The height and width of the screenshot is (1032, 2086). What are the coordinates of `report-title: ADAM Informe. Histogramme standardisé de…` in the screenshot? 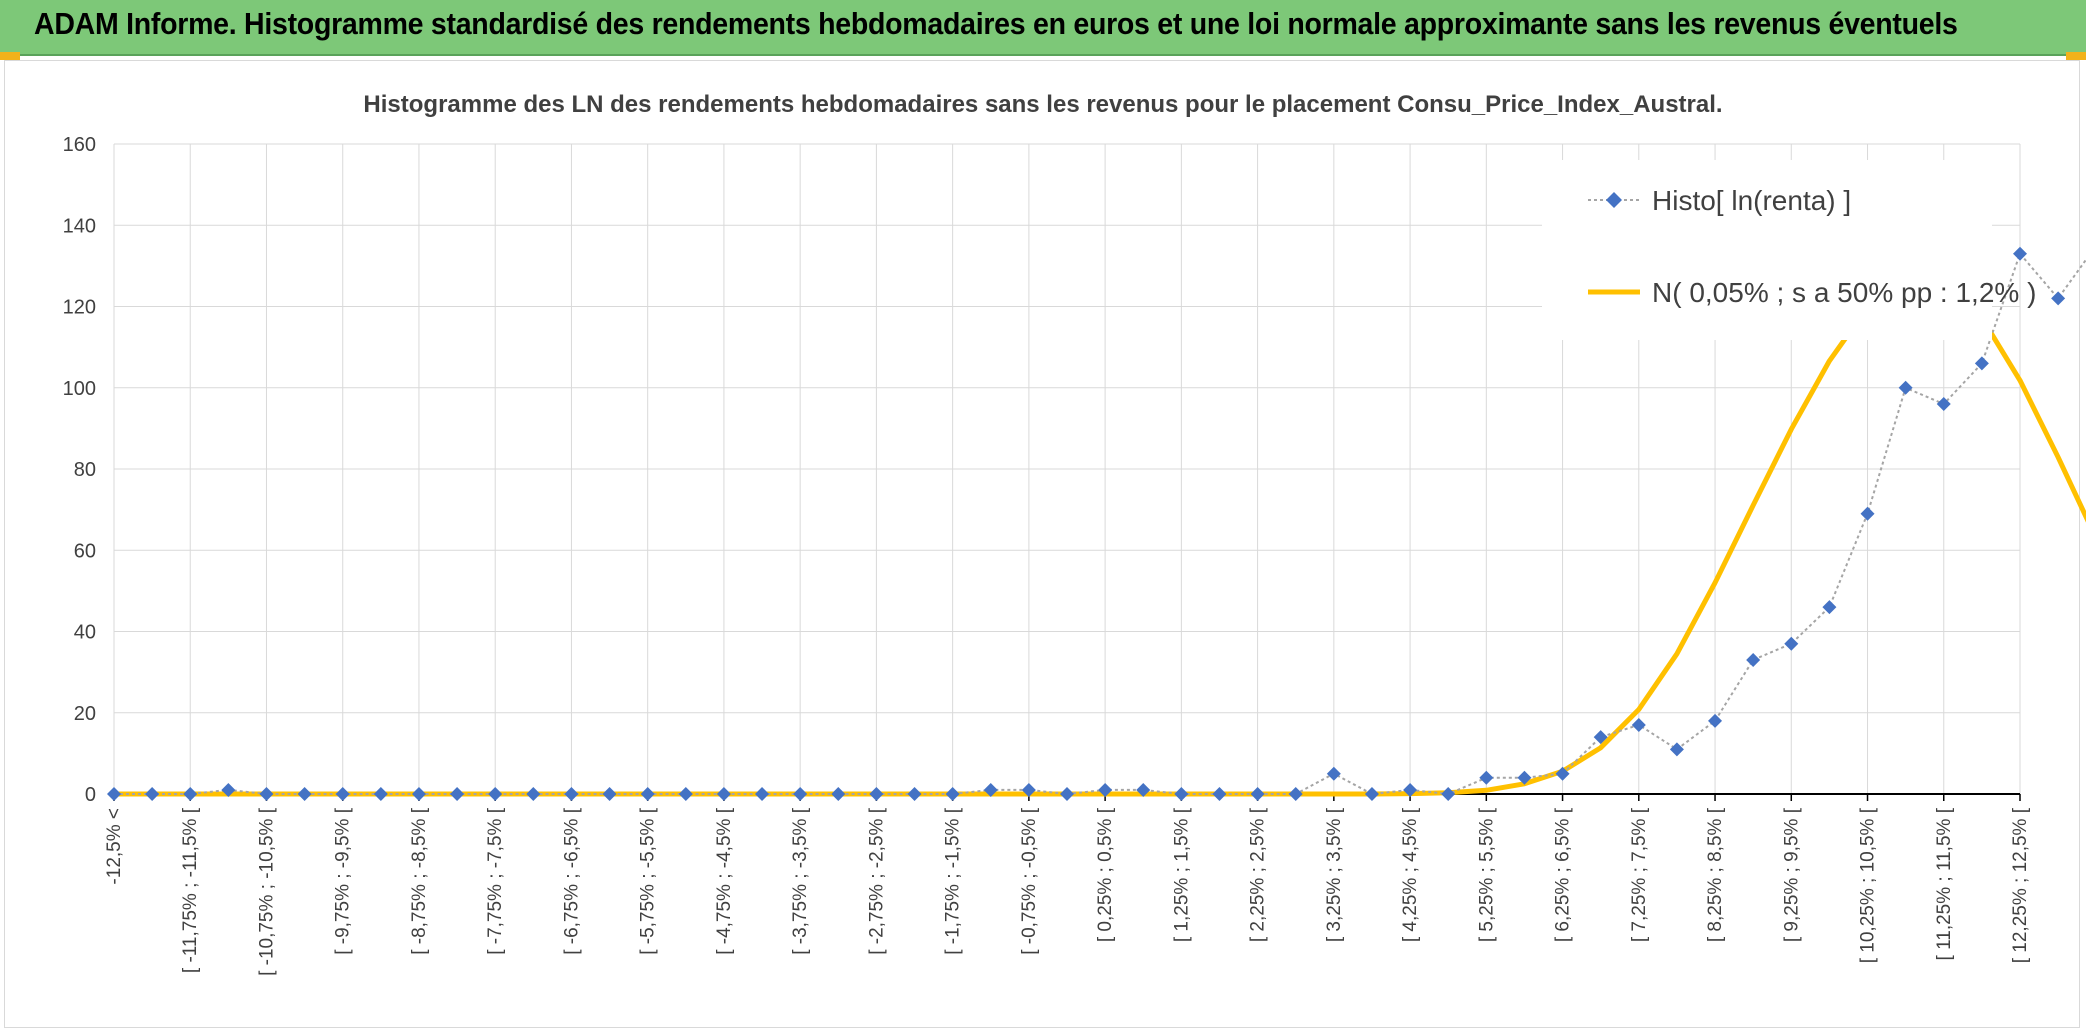 It's located at (996, 23).